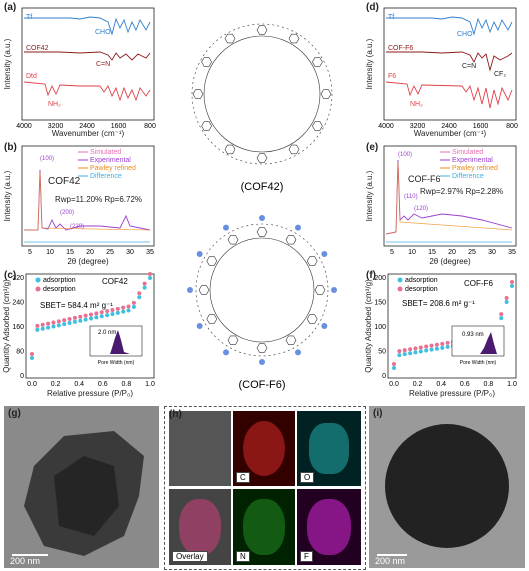  I want to click on svg-text: COF-F6, so click(478, 283).